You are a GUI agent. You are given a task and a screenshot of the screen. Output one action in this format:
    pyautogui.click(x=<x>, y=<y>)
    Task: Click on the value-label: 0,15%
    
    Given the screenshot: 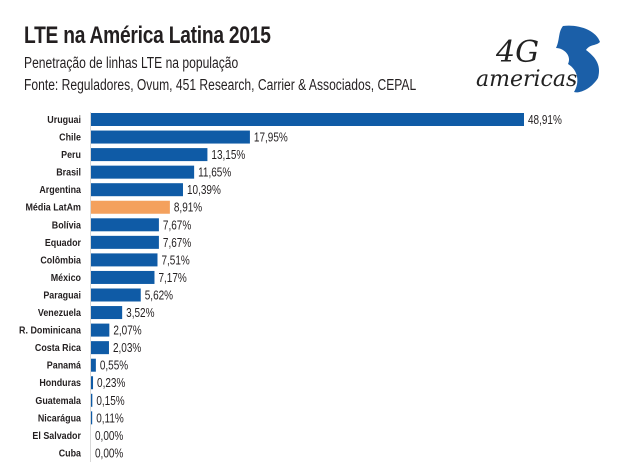 What is the action you would take?
    pyautogui.click(x=110, y=401)
    